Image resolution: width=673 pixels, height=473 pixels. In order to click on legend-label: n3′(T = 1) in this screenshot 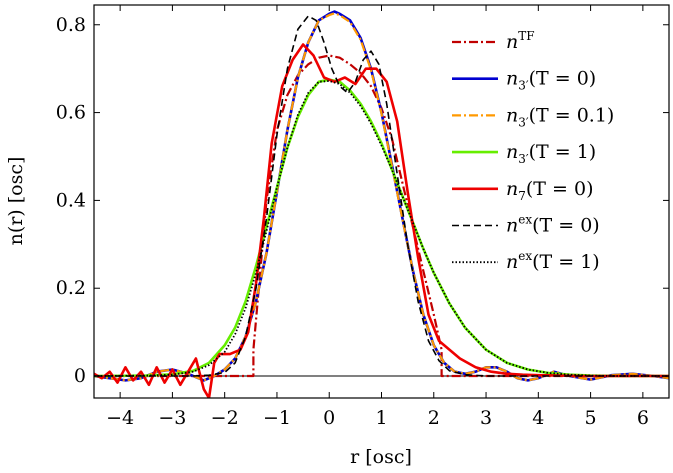, I will do `click(551, 153)`.